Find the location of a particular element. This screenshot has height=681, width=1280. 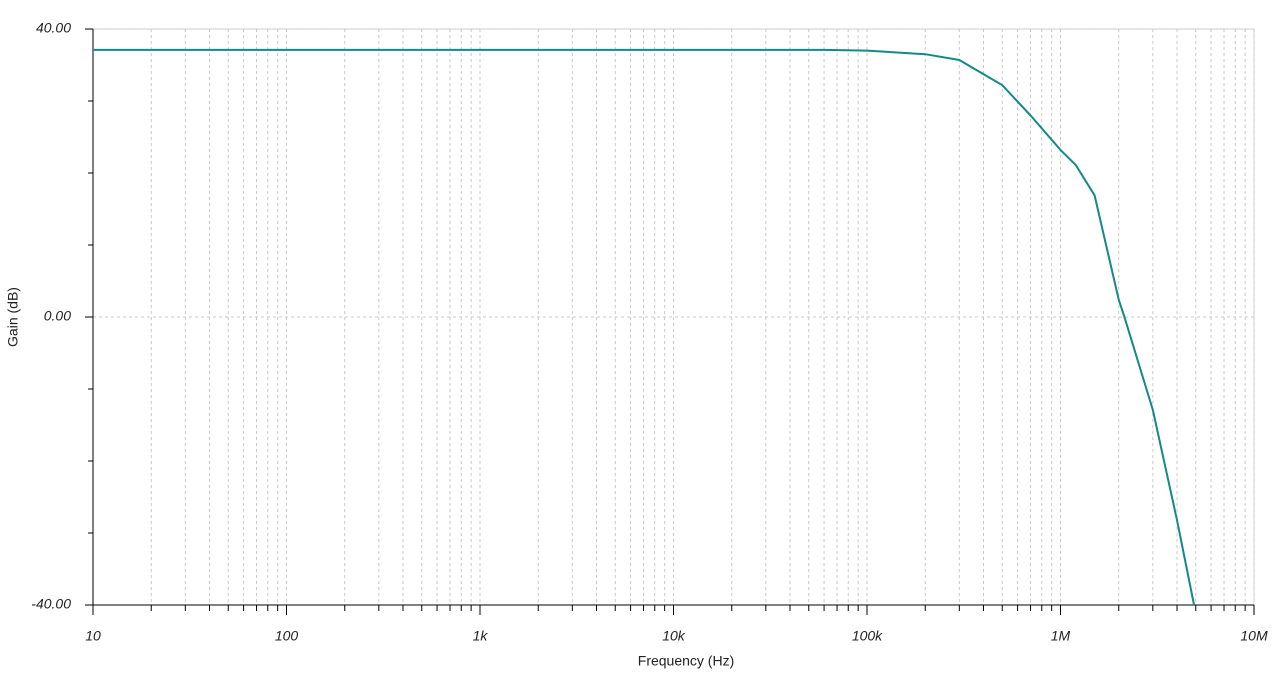

y-tick-label: 40.00 is located at coordinates (53, 28).